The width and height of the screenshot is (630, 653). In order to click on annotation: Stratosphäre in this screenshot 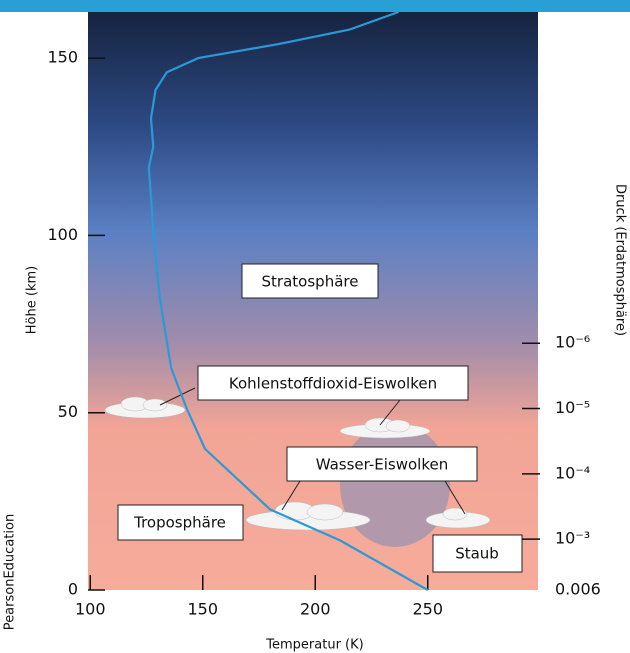, I will do `click(310, 282)`.